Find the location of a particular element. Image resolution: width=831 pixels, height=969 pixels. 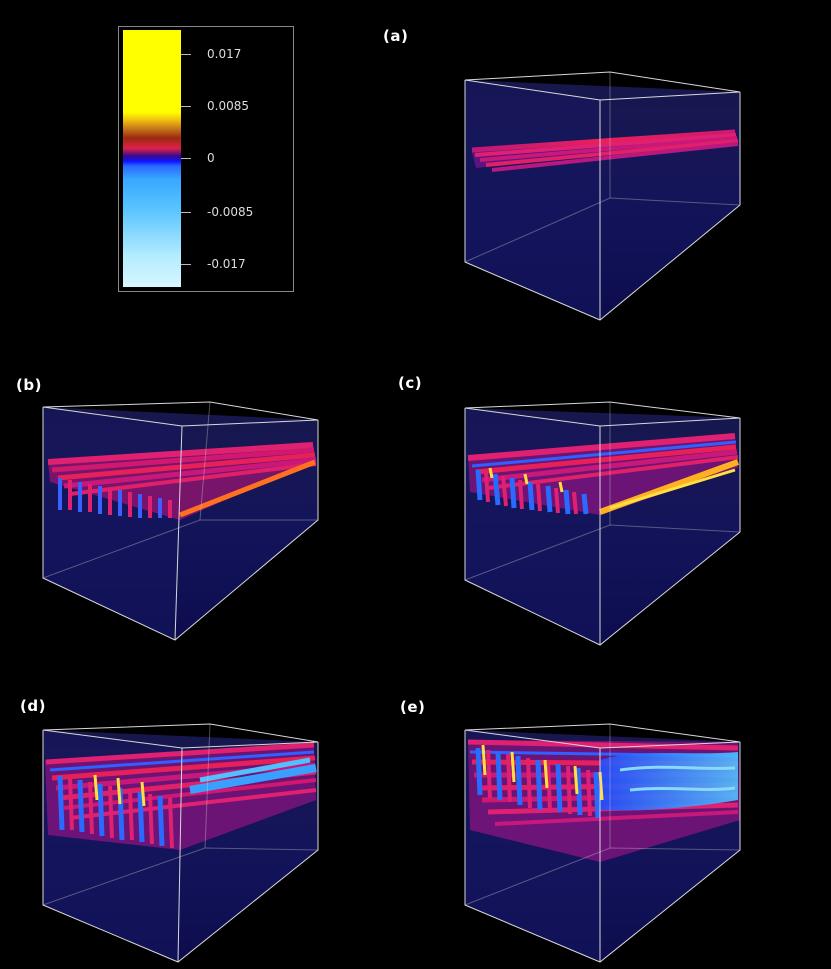

panel-c-streaks is located at coordinates (603, 474).